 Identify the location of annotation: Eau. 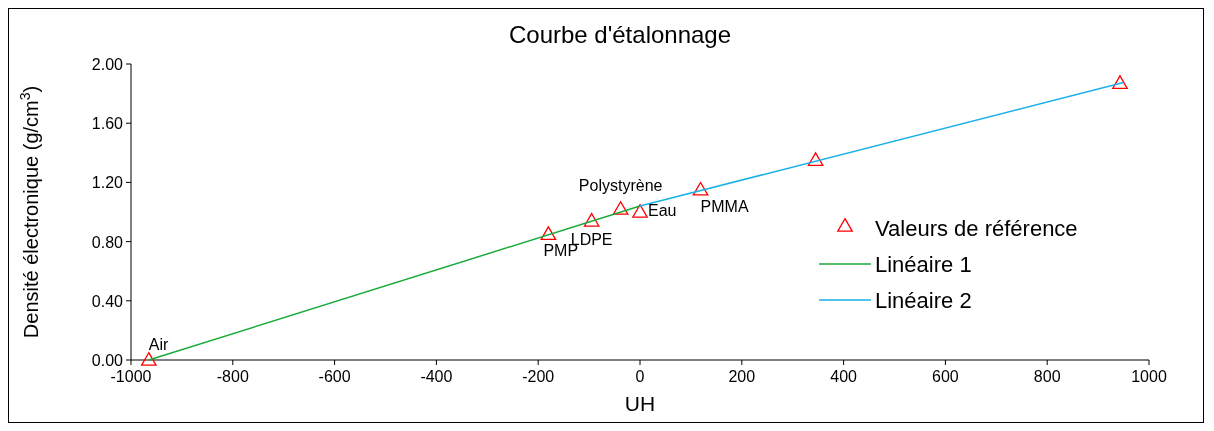
(662, 210).